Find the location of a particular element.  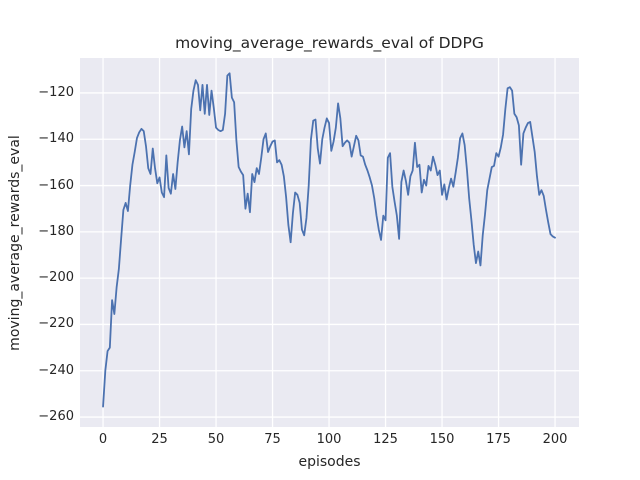

y-tick-label: −220 is located at coordinates (56, 324).